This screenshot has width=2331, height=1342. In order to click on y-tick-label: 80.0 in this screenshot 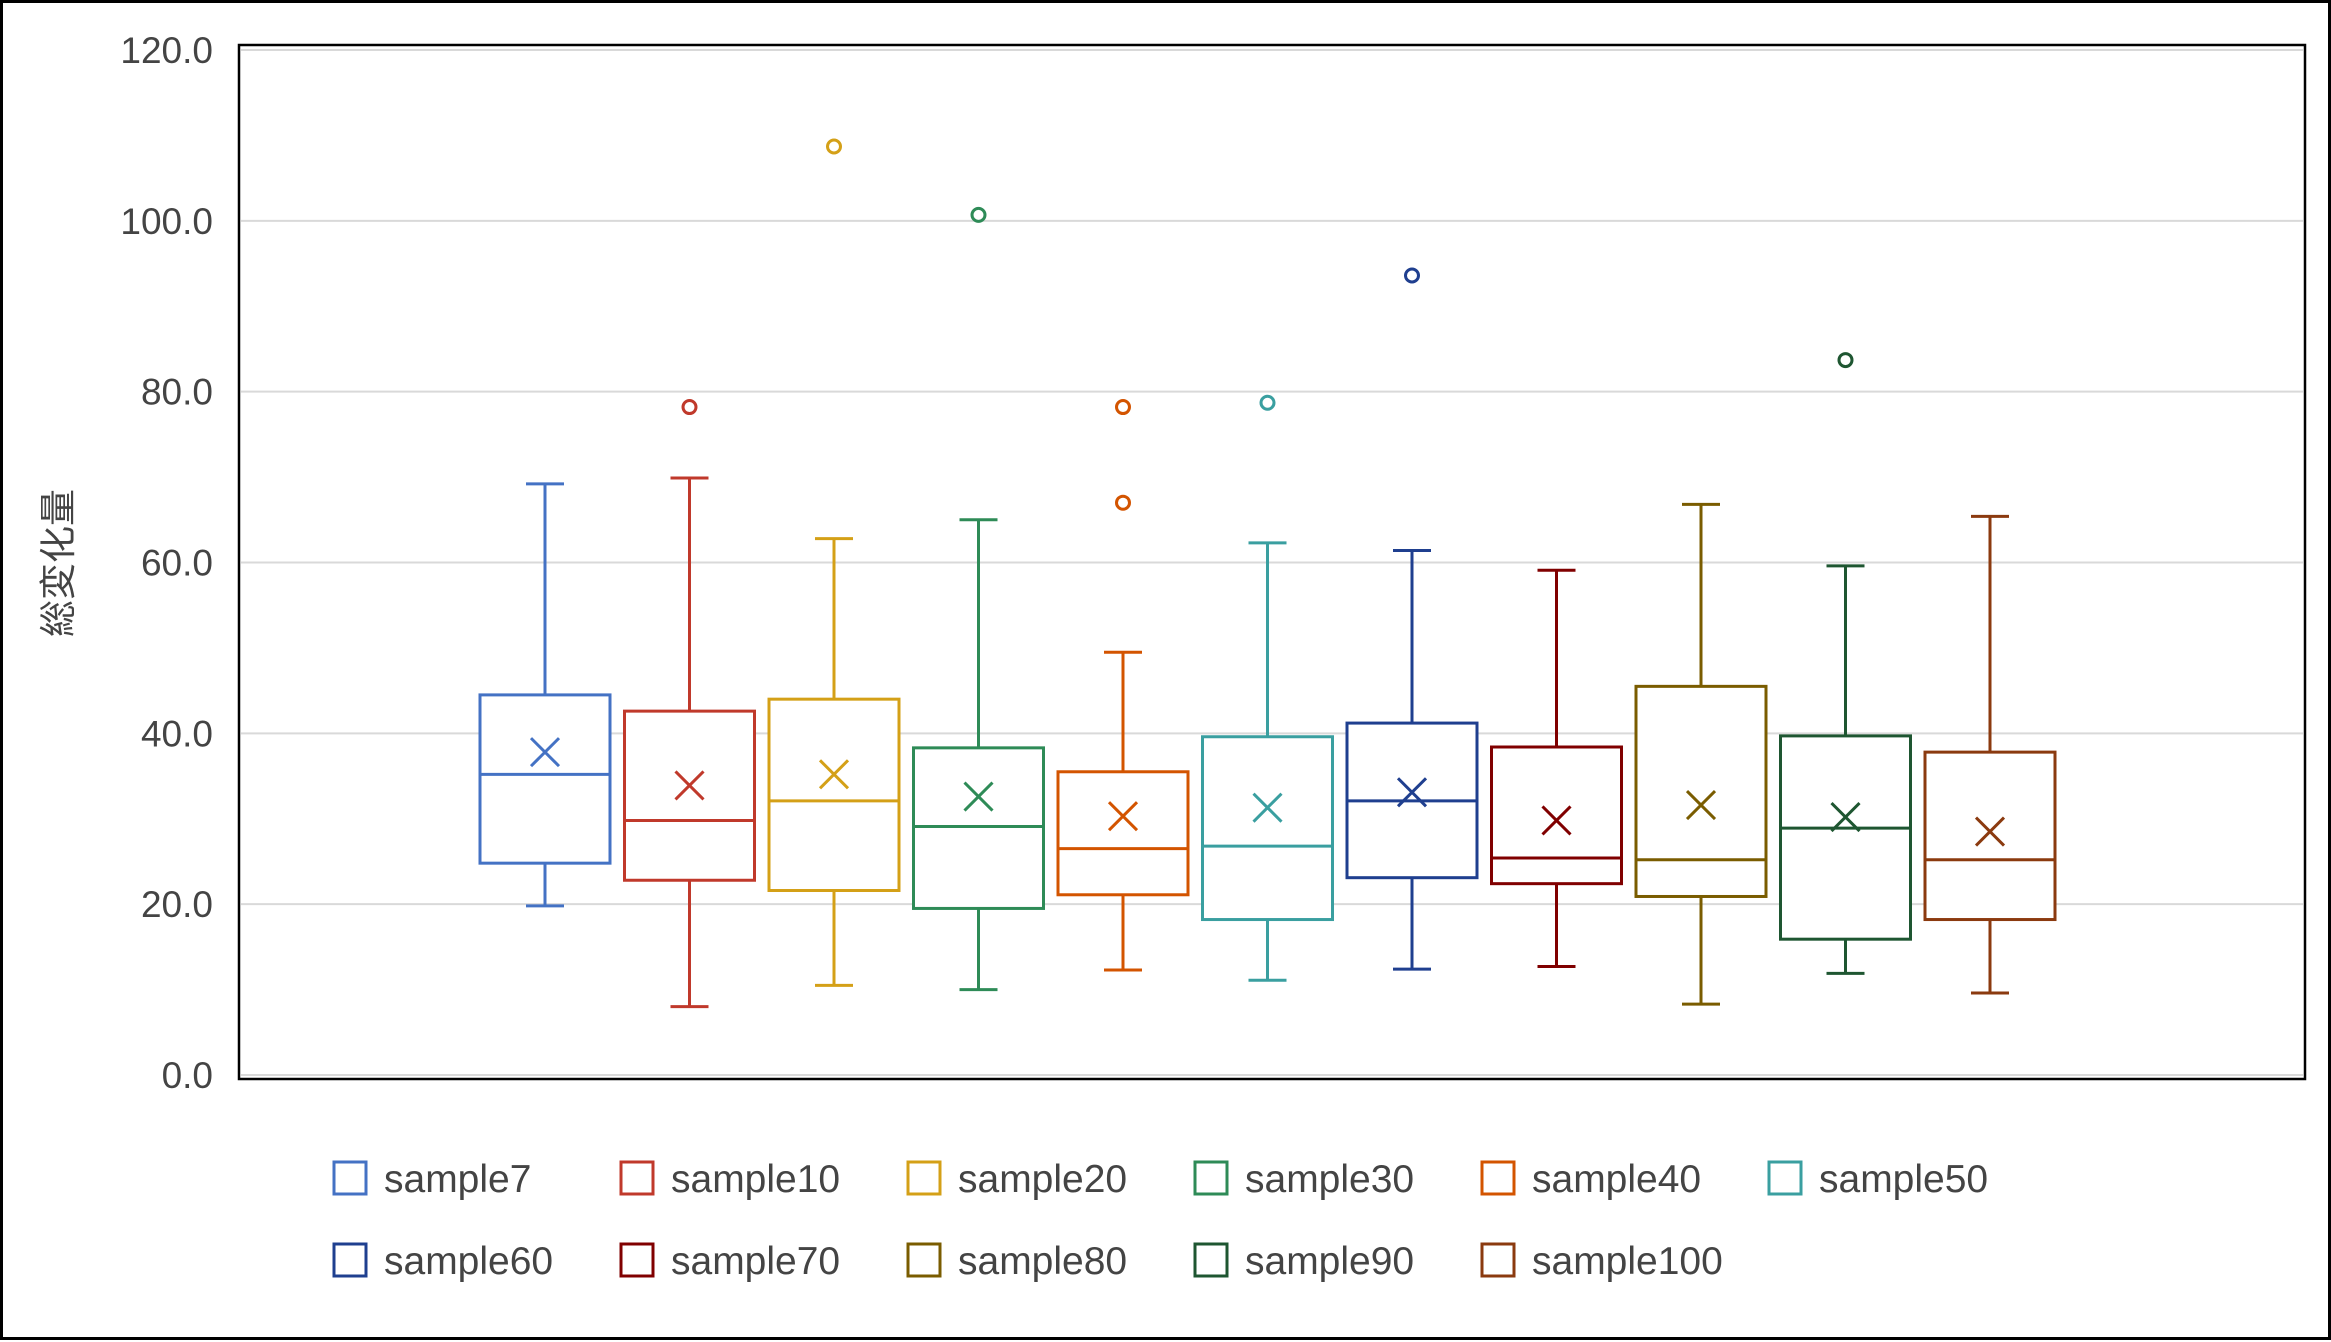, I will do `click(177, 392)`.